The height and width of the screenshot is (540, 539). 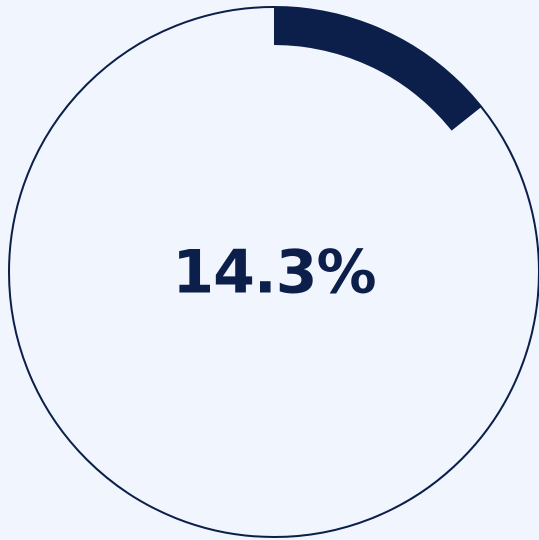 I want to click on progress-arc, so click(x=378, y=69).